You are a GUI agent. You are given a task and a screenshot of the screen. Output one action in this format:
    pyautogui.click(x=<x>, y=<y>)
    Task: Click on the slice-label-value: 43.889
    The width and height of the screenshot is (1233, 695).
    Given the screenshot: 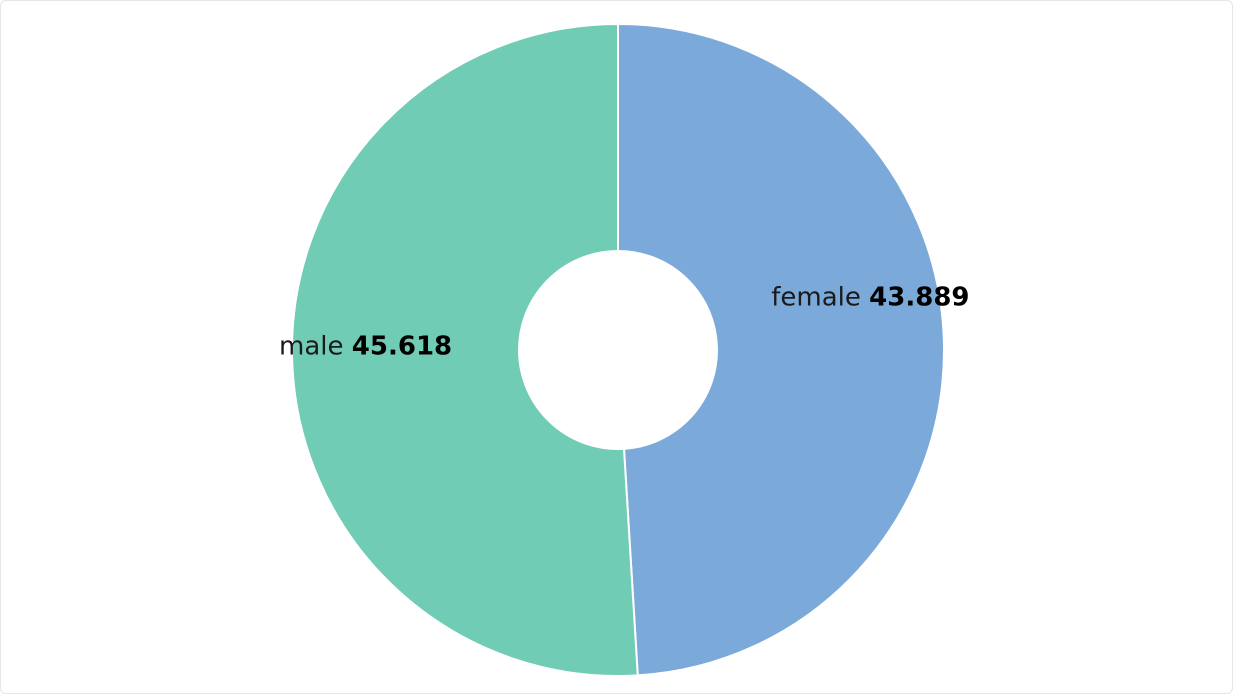 What is the action you would take?
    pyautogui.click(x=919, y=298)
    